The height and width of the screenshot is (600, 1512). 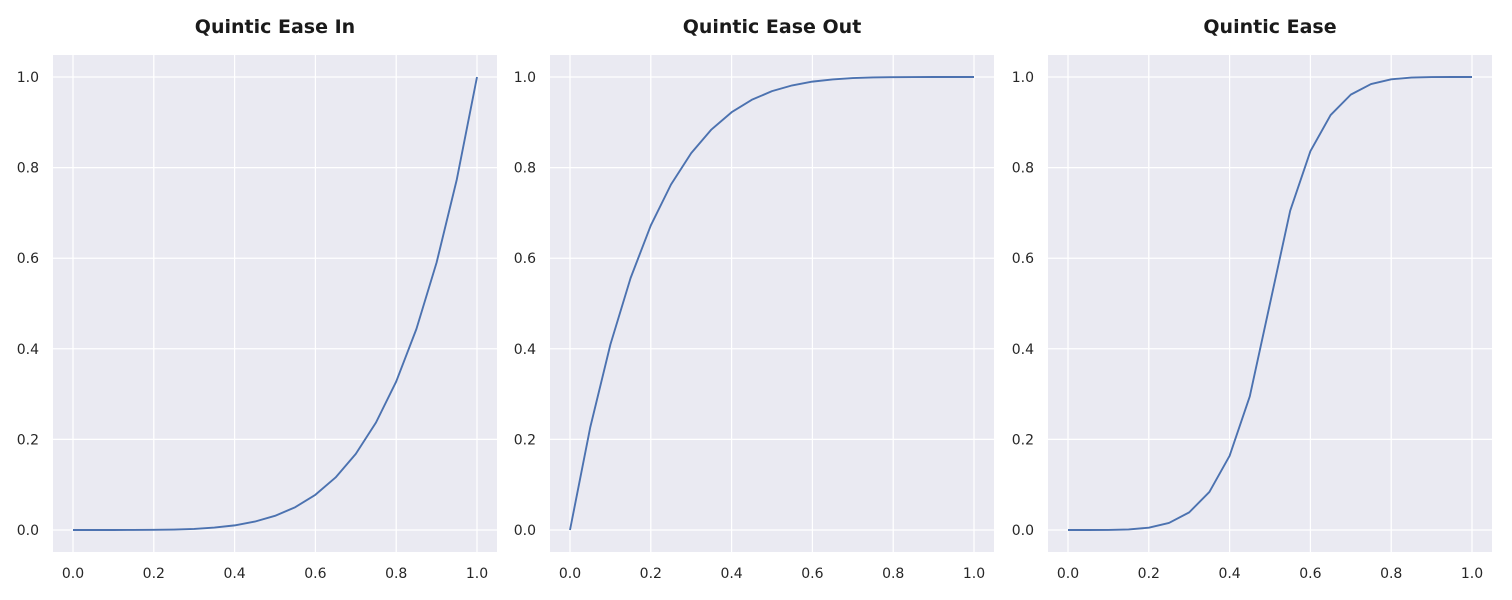 What do you see at coordinates (1269, 27) in the screenshot?
I see `chart-title: Quintic Ease` at bounding box center [1269, 27].